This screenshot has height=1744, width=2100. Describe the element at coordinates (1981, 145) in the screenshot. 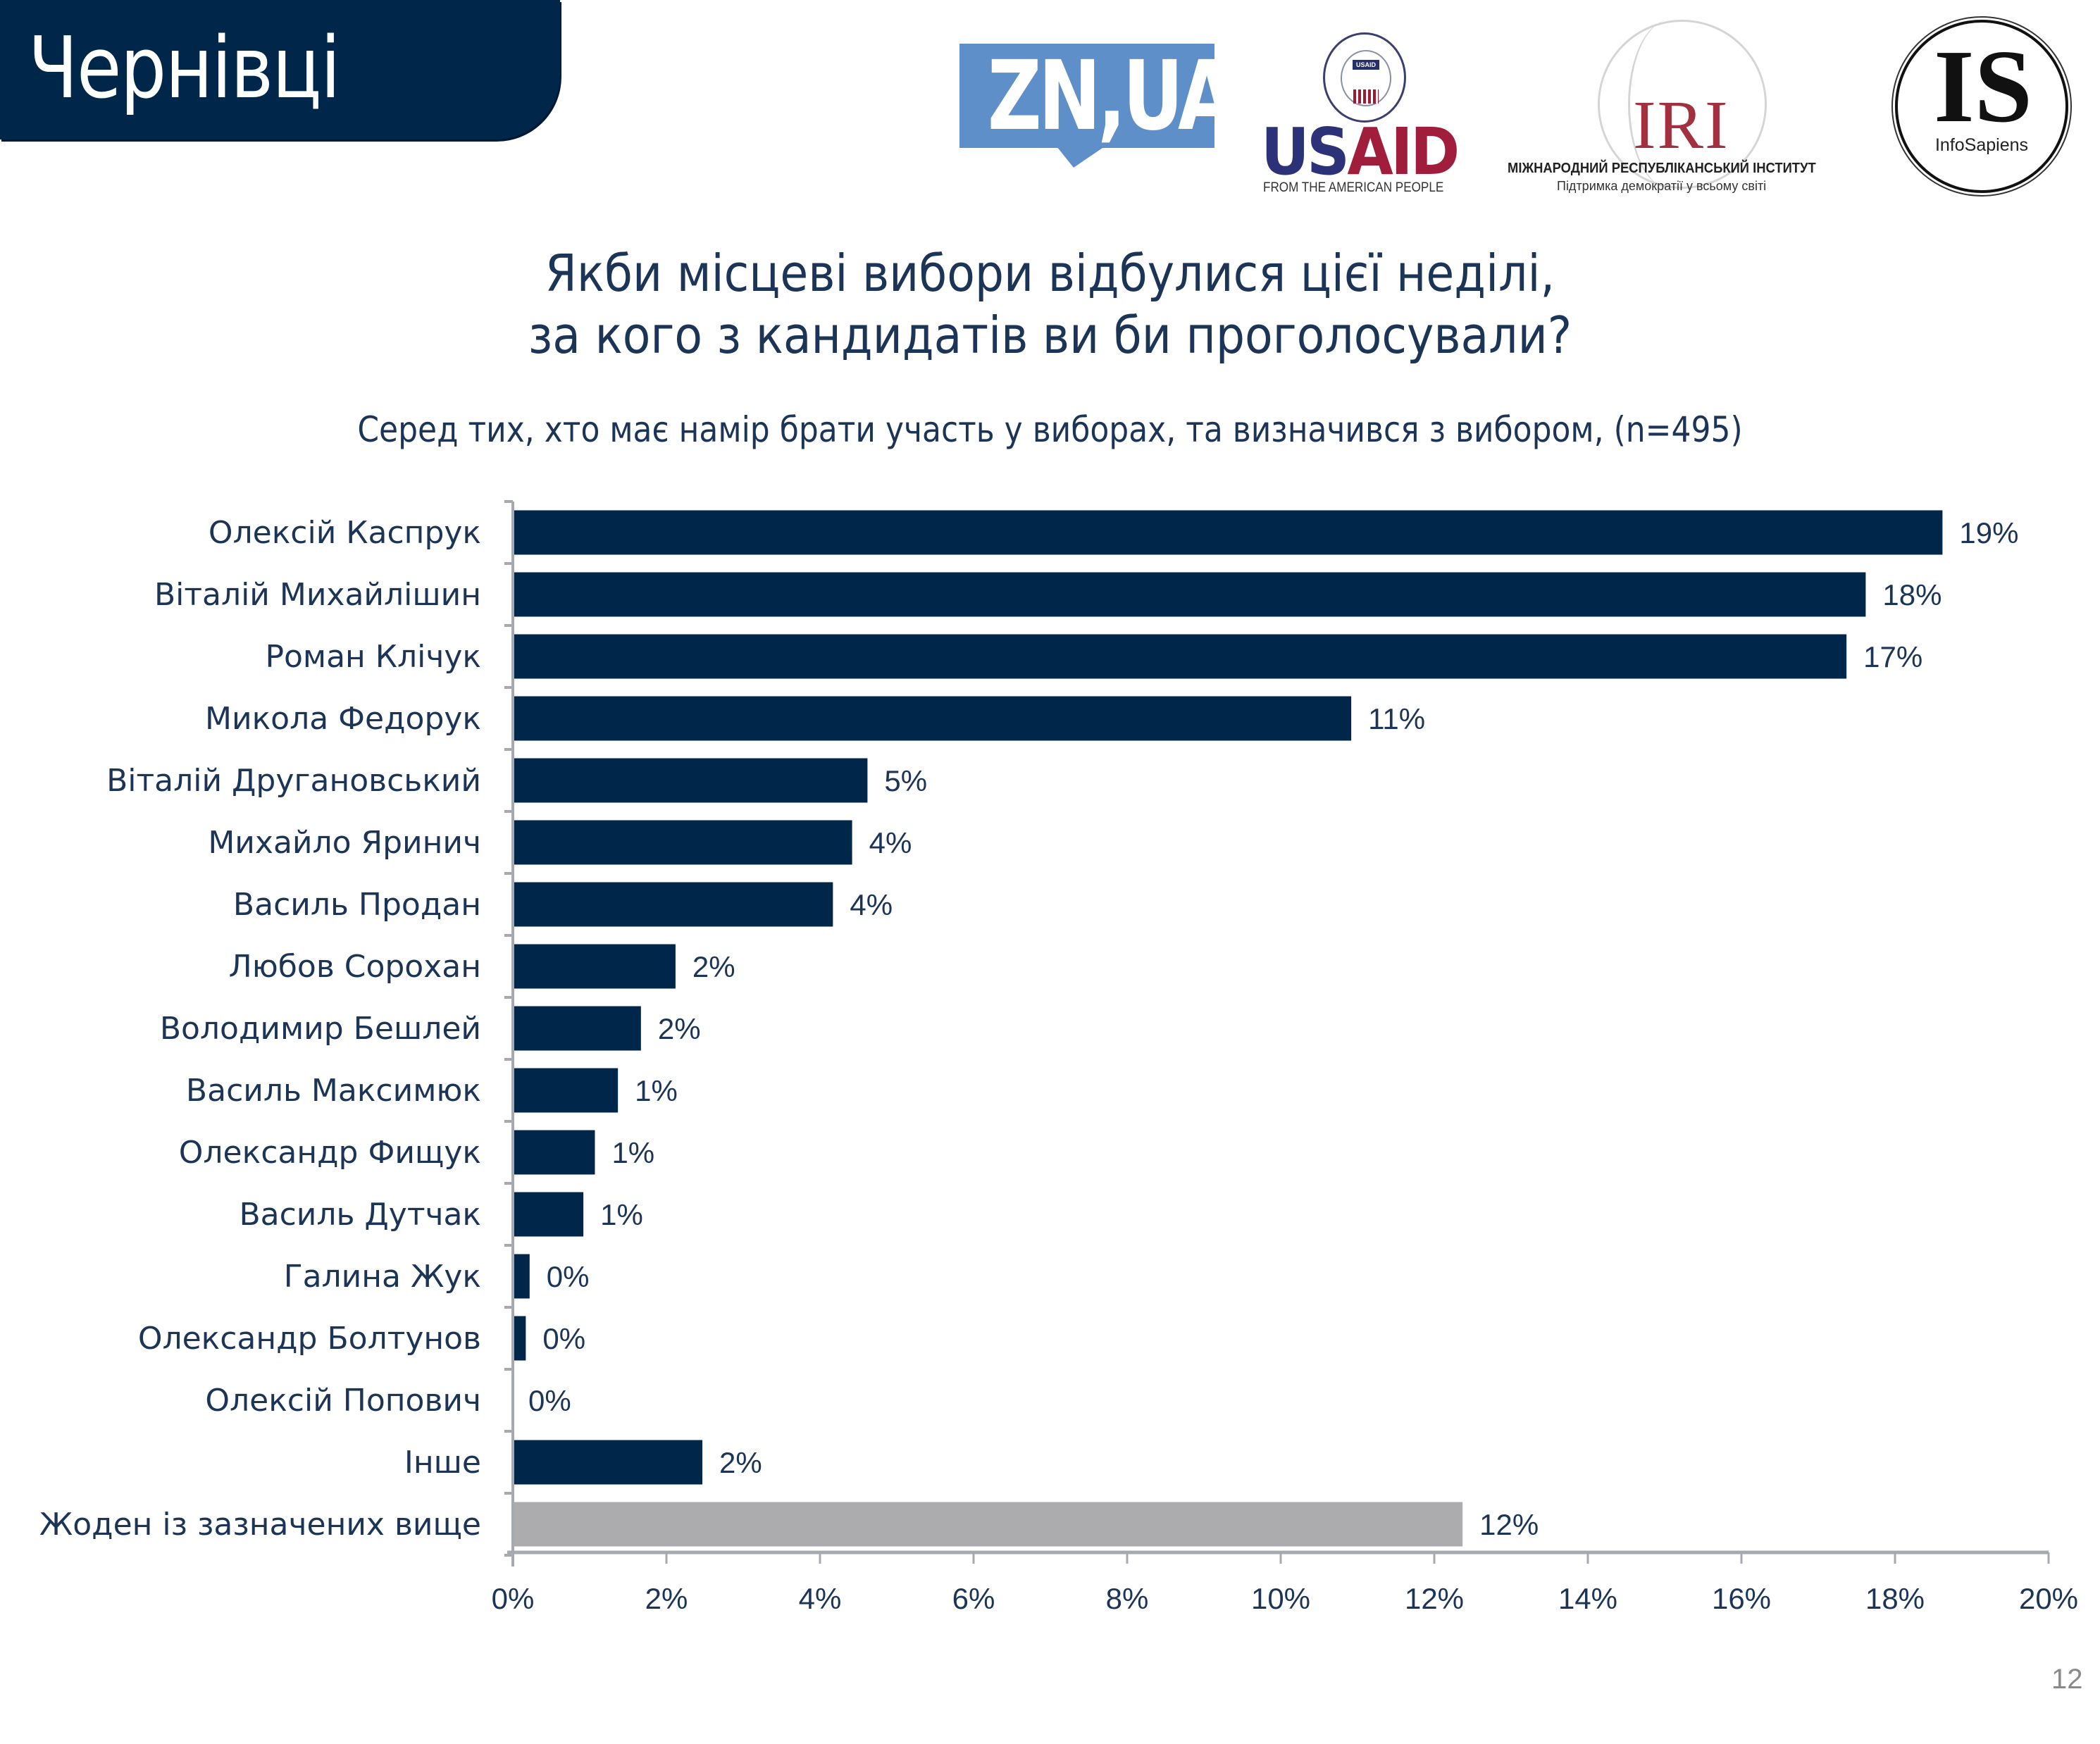

I see `infosapiens-name: InfoSapiens` at that location.